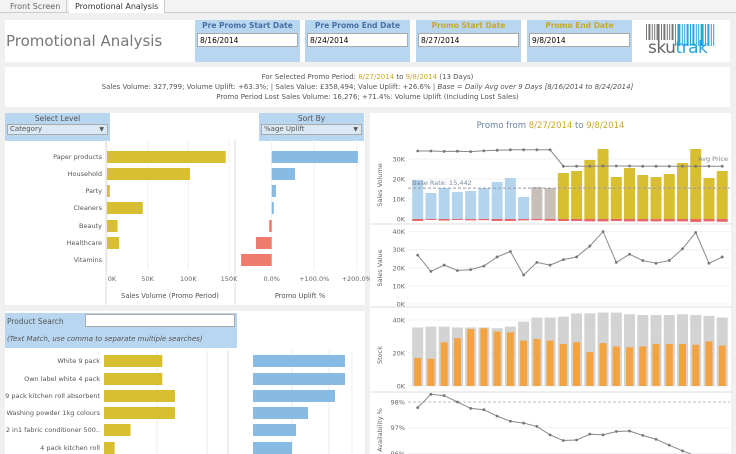  Describe the element at coordinates (57, 118) in the screenshot. I see `select-level-label: Select Level` at that location.